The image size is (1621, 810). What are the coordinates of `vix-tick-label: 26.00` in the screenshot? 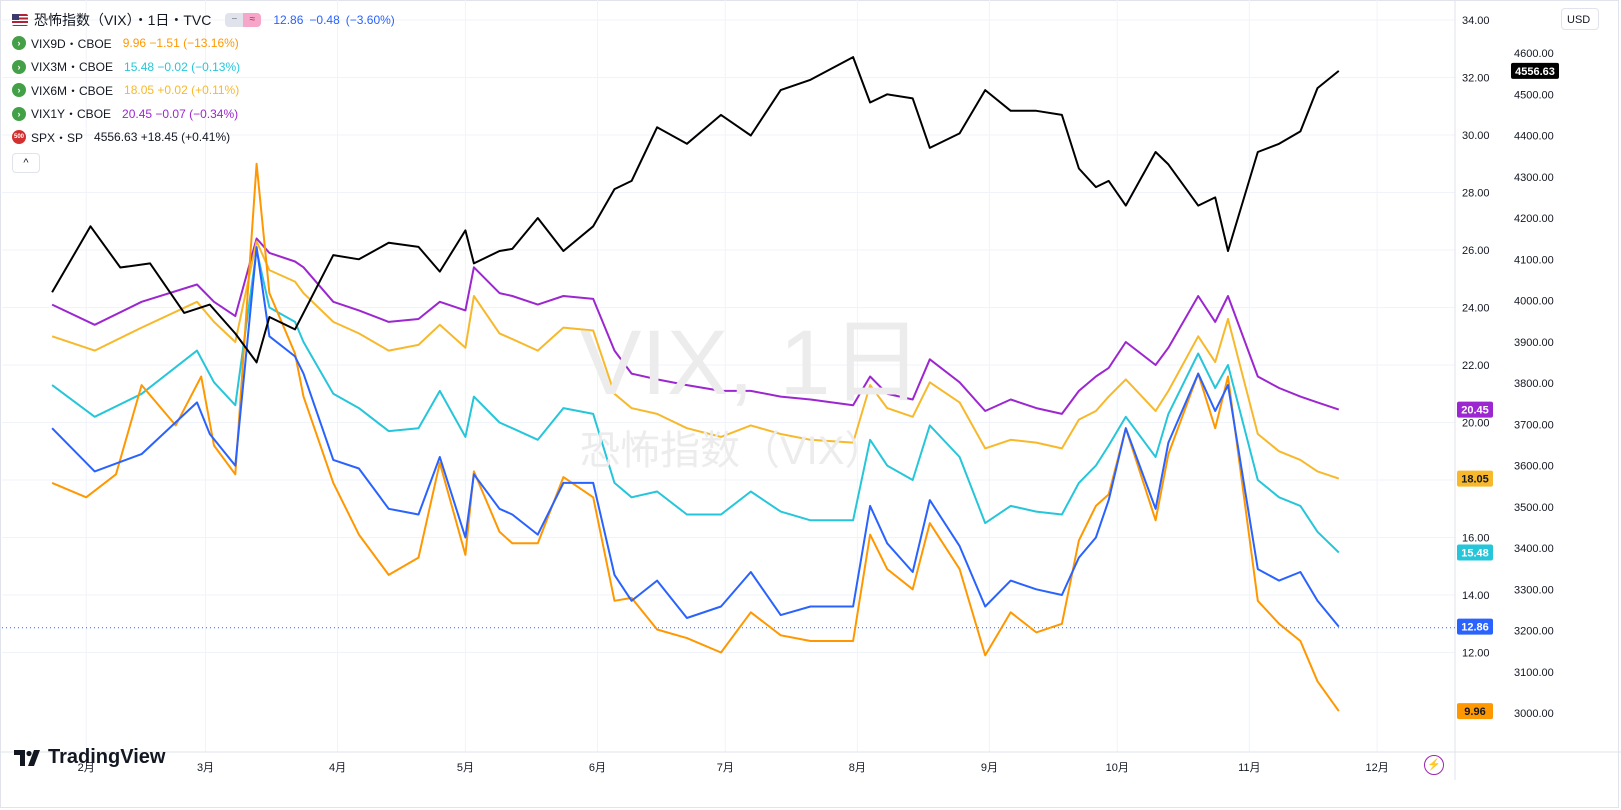 It's located at (1476, 251).